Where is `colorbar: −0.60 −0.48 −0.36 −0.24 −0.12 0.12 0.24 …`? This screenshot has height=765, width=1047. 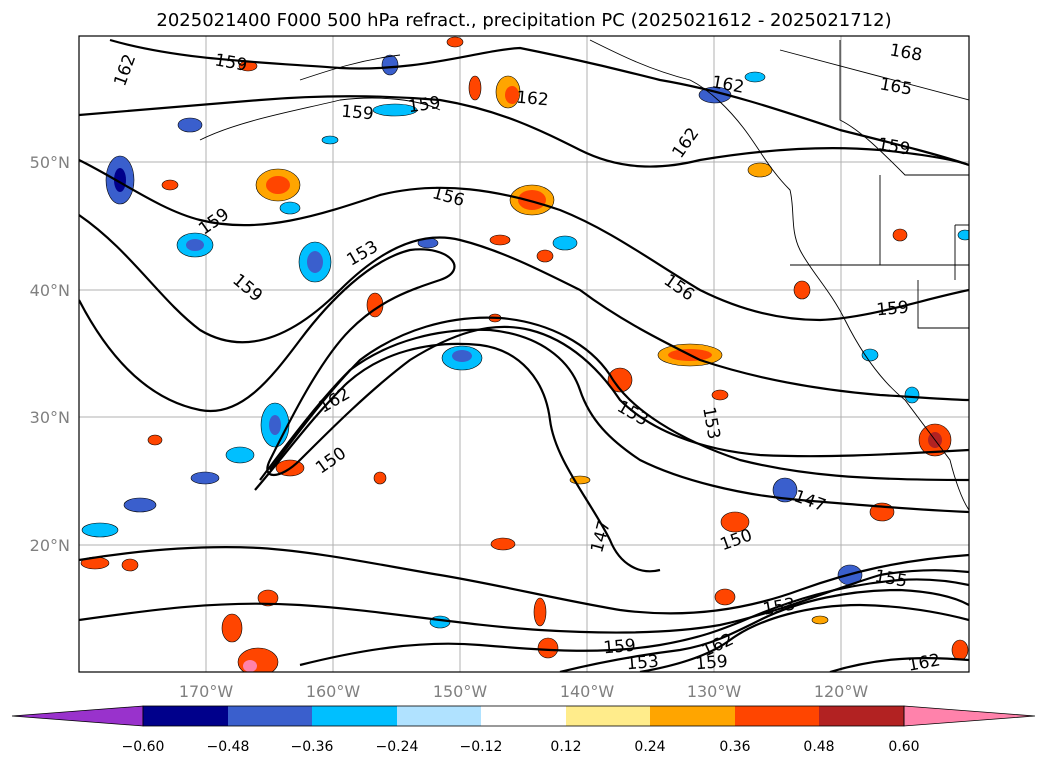
colorbar: −0.60 −0.48 −0.36 −0.24 −0.12 0.12 0.24 … is located at coordinates (523, 730).